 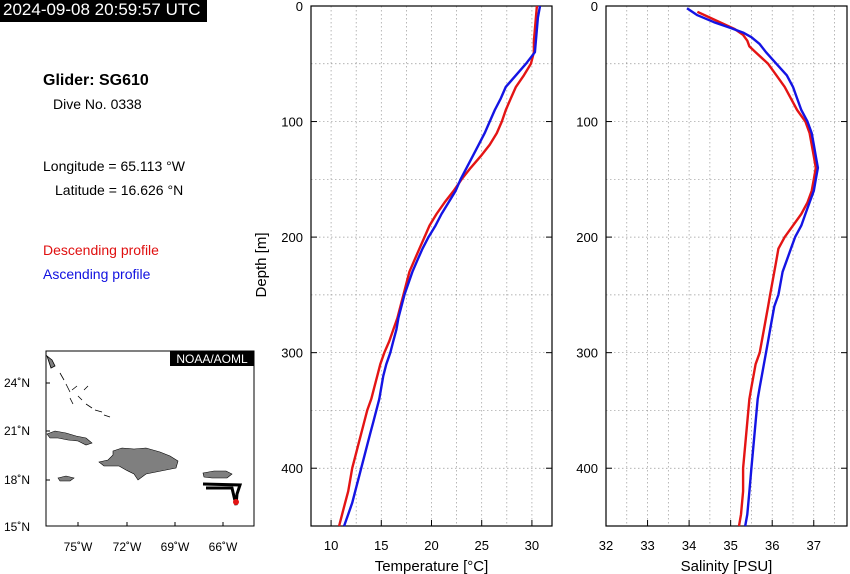 I want to click on salinity-x-tick-label: 34, so click(x=689, y=545).